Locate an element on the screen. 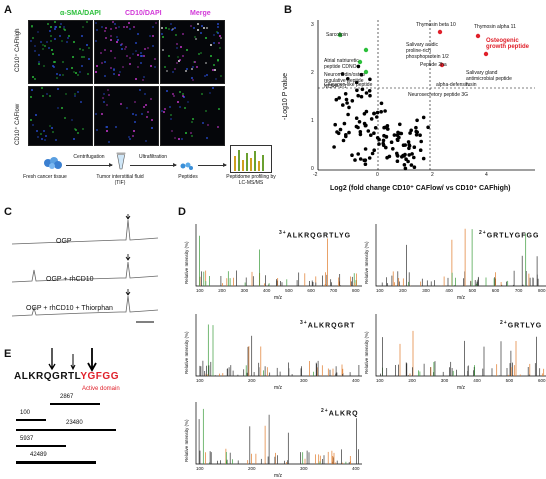 This screenshot has height=479, width=546. arrow-ultrafiltration is located at coordinates (153, 165).